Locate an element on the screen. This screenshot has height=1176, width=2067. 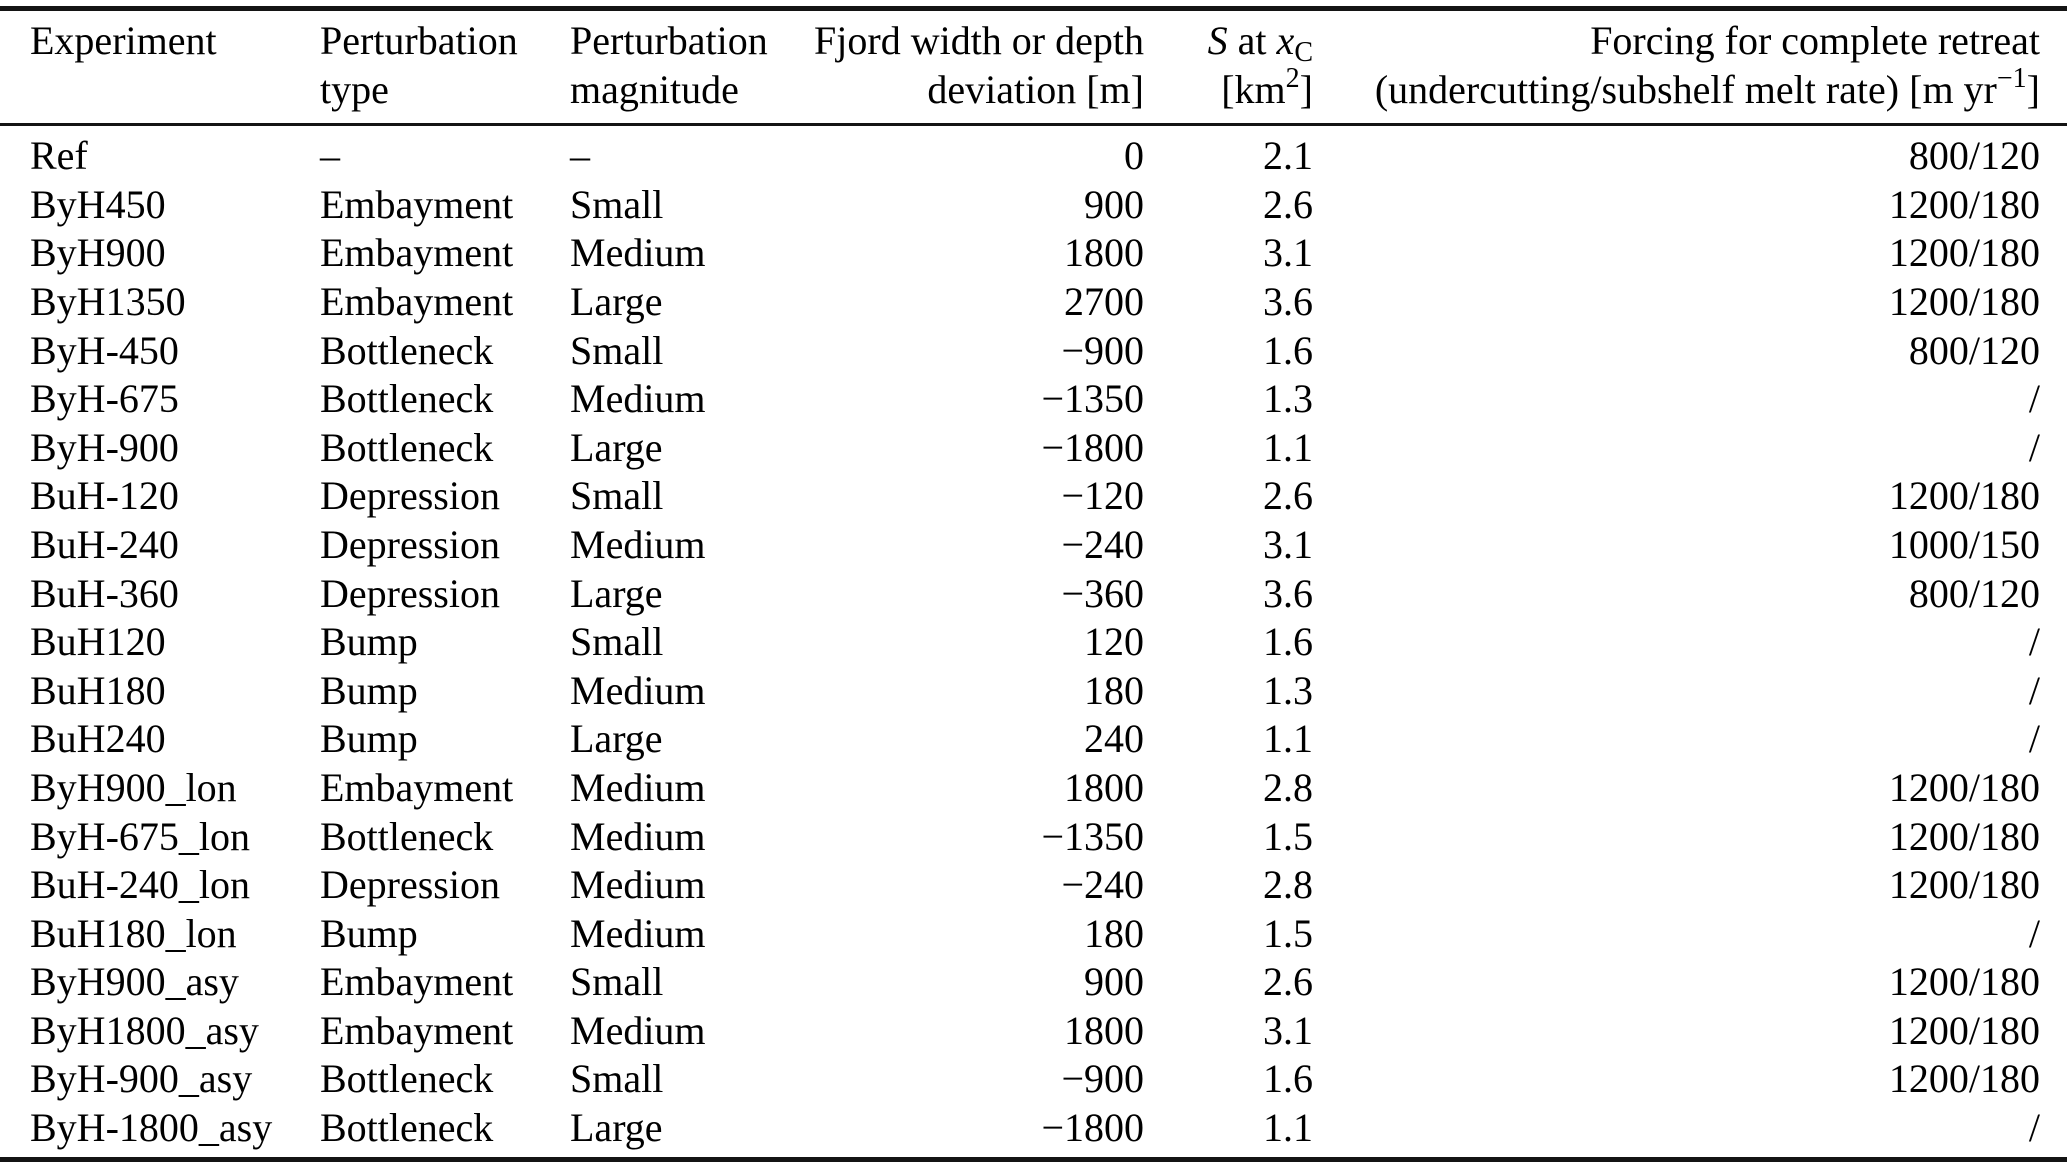
cell-forcing: 1000/150 is located at coordinates (1964, 544).